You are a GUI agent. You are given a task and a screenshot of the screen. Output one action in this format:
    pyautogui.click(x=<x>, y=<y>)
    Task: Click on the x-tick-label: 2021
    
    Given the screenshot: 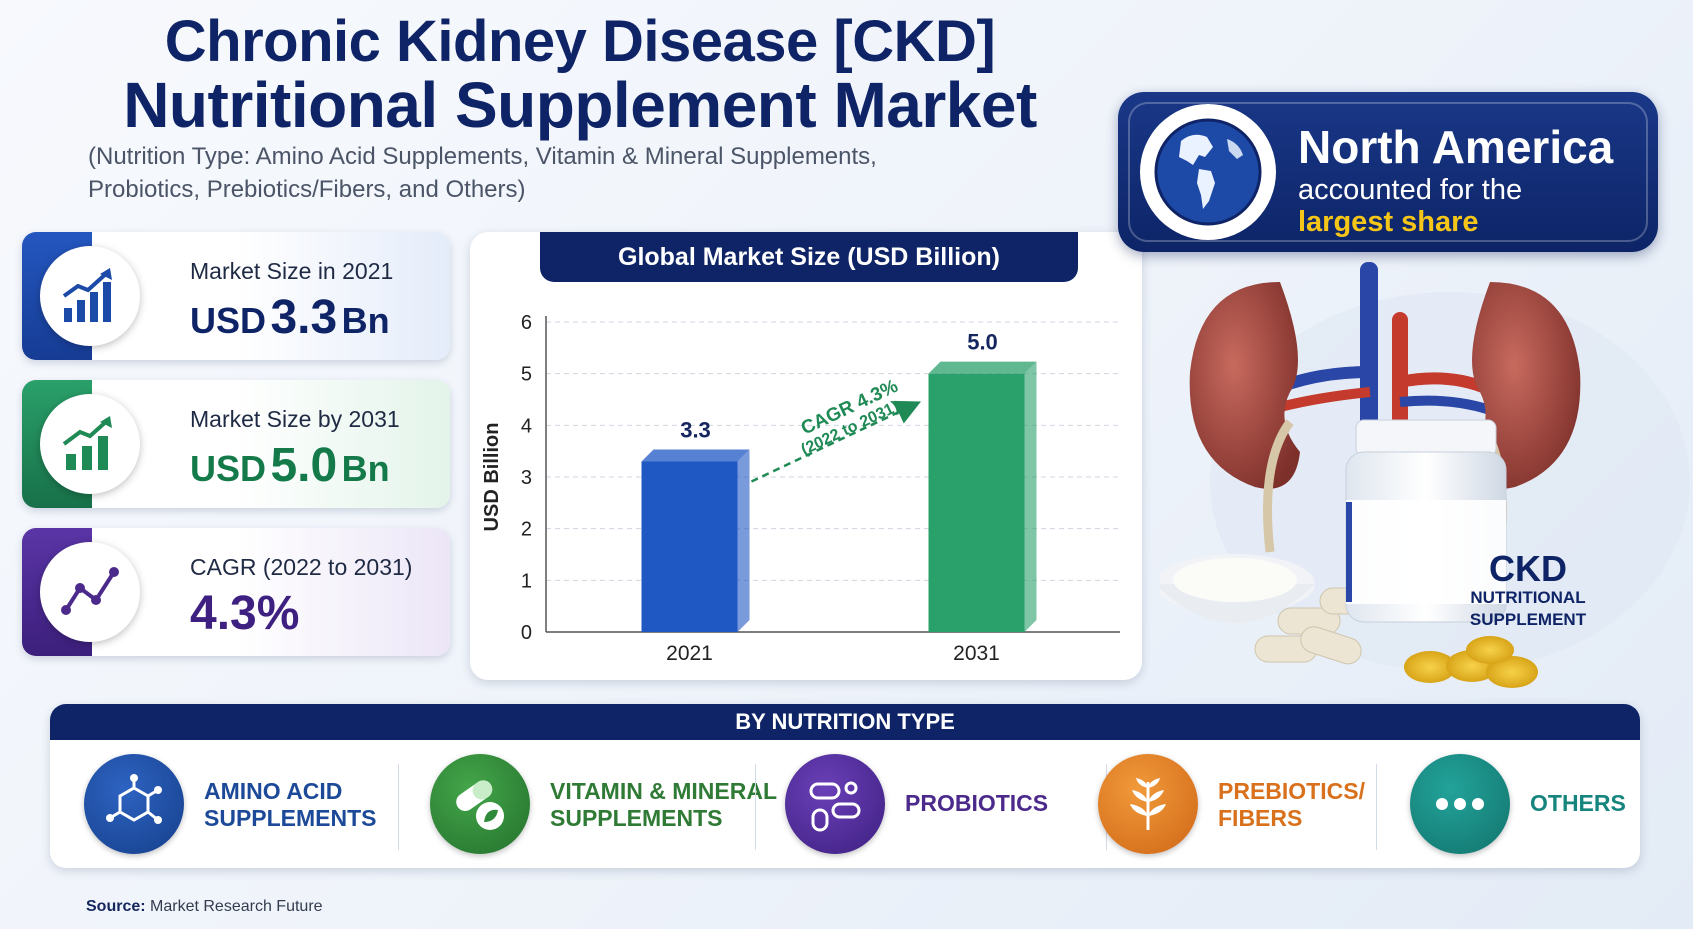 What is the action you would take?
    pyautogui.click(x=689, y=653)
    